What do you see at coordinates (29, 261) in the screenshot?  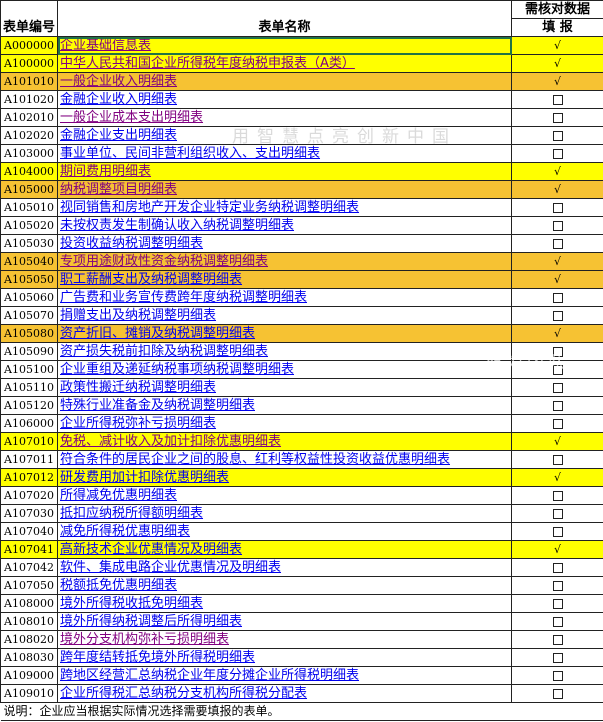 I see `form-code-cell: A105040` at bounding box center [29, 261].